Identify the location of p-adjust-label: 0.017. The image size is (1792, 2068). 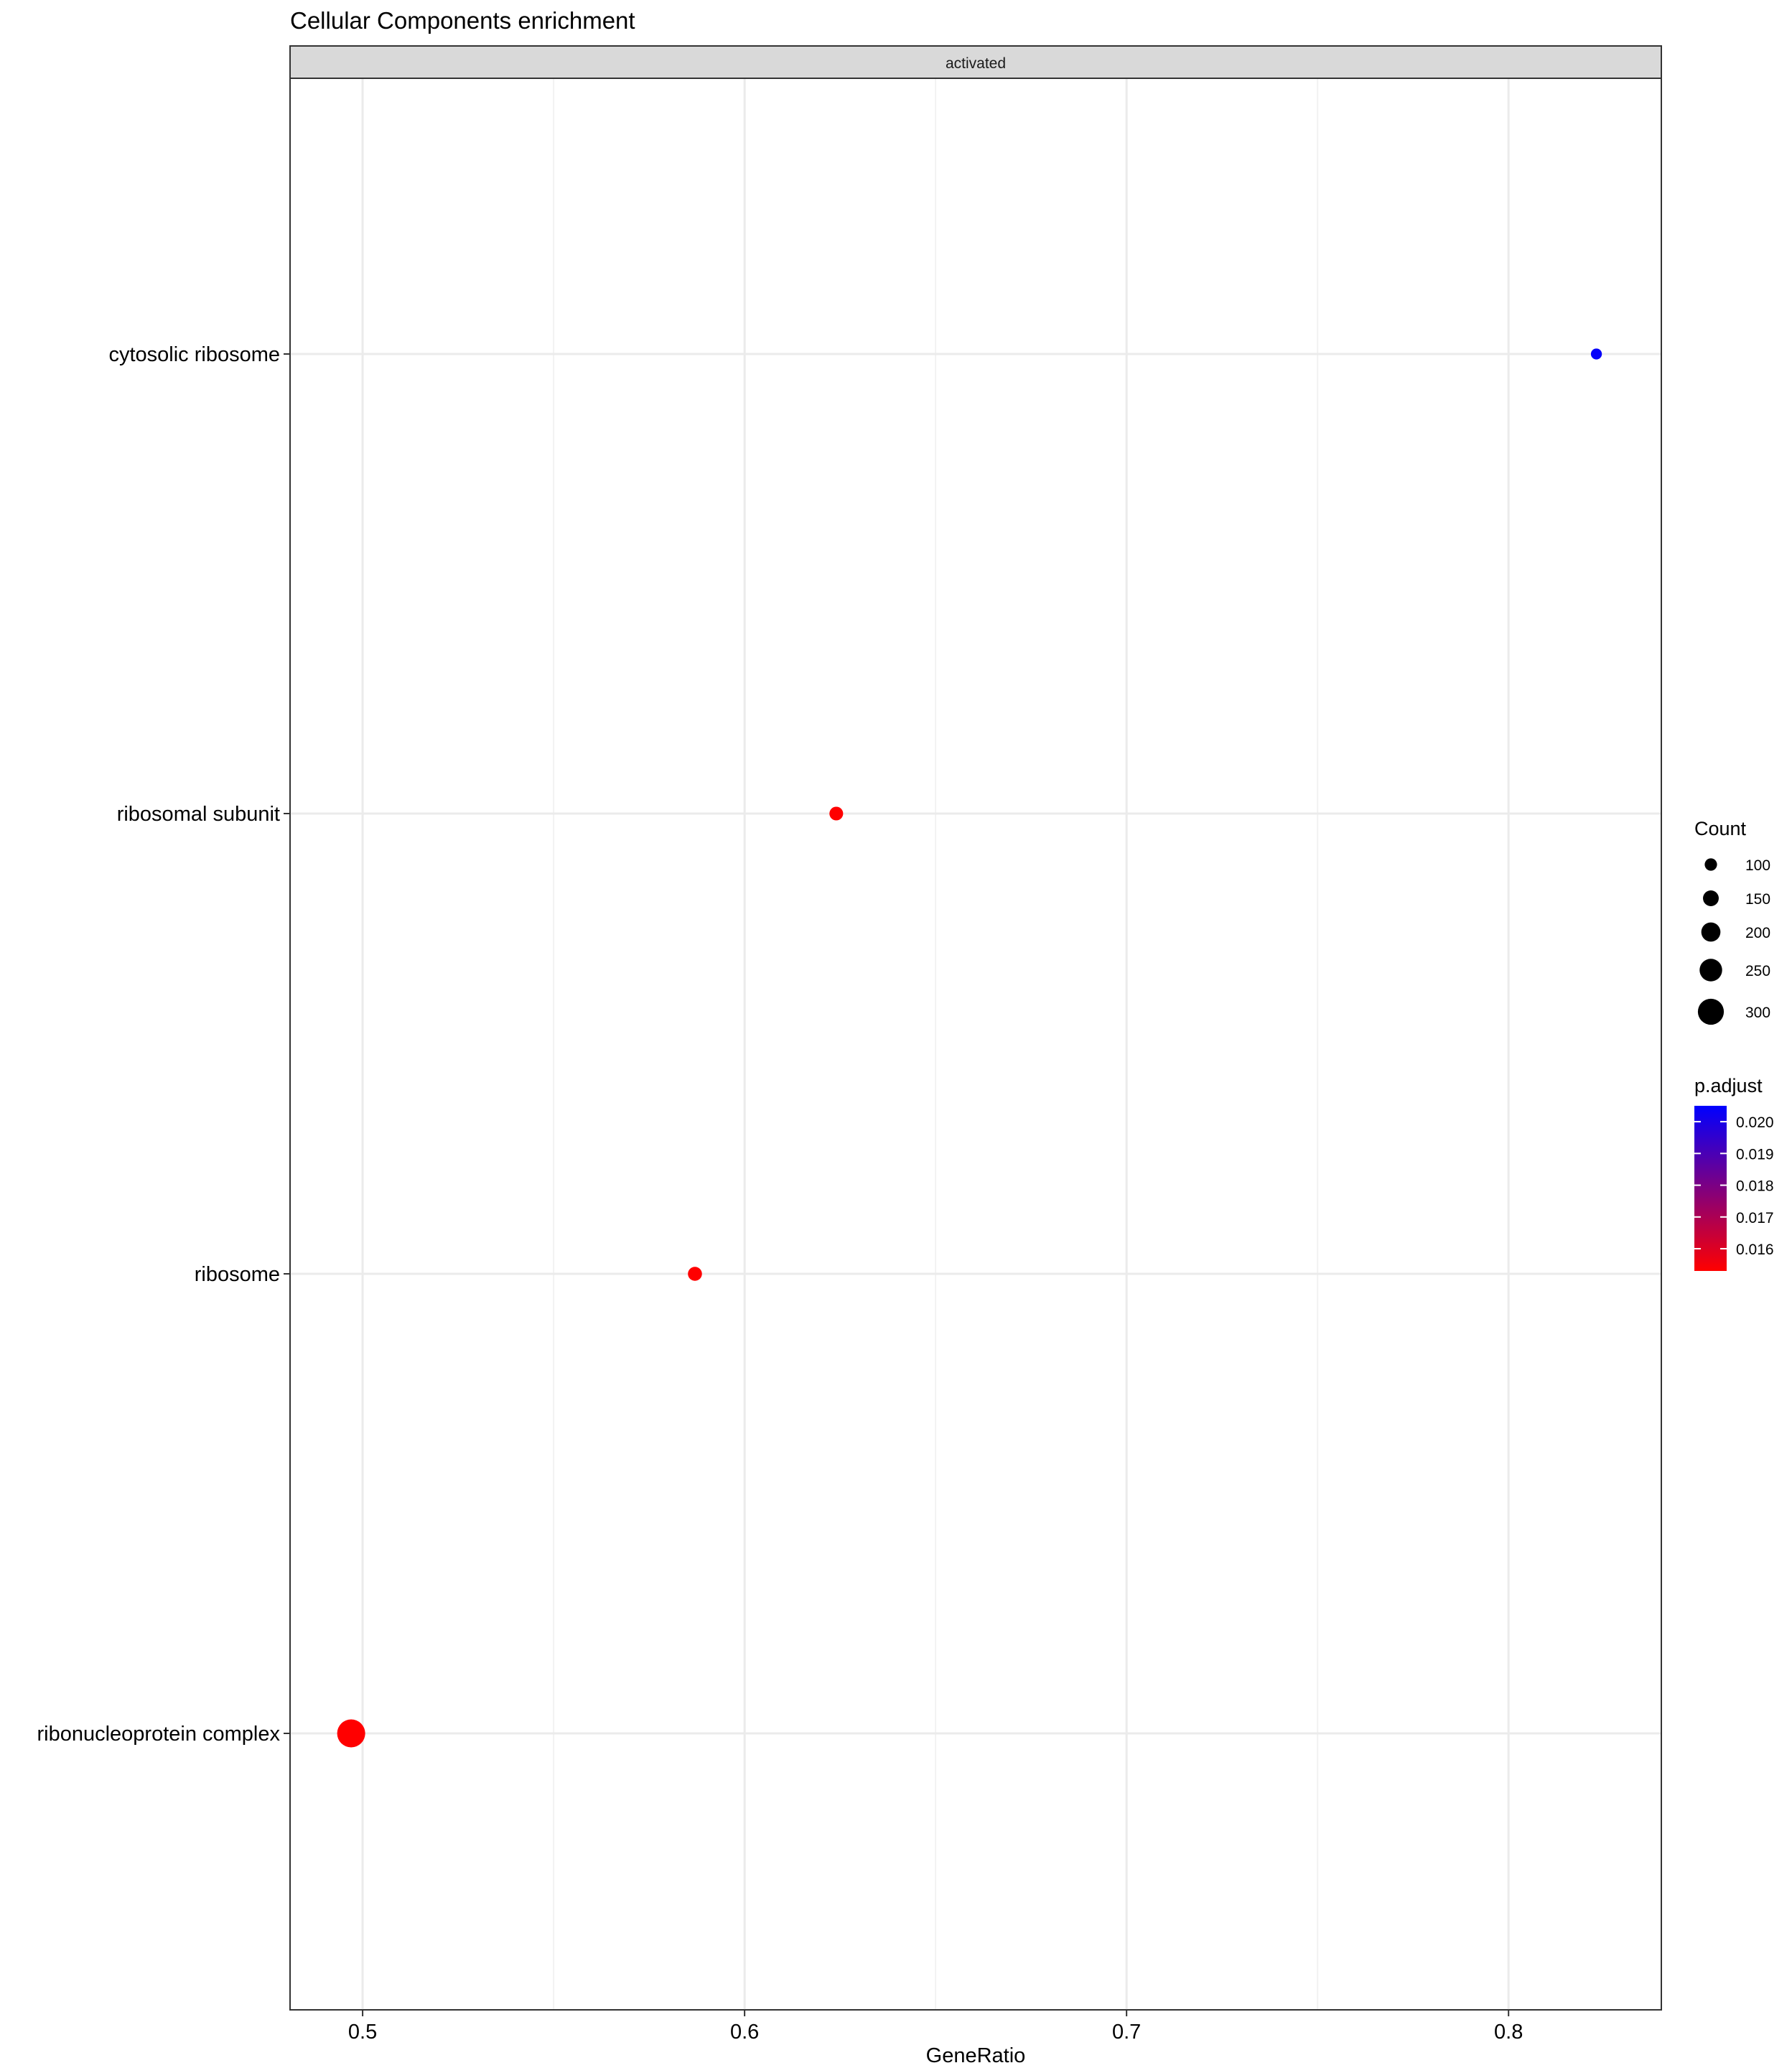
(1755, 1218).